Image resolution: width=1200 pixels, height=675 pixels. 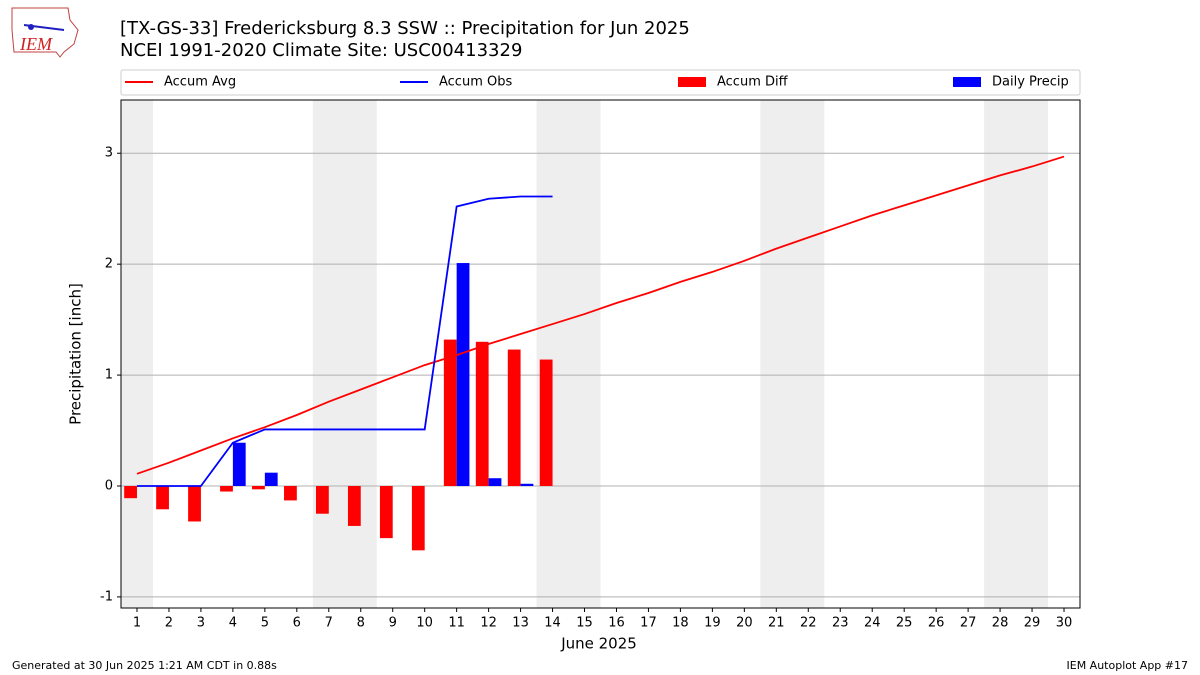 I want to click on x-tick-label: 23, so click(x=840, y=623).